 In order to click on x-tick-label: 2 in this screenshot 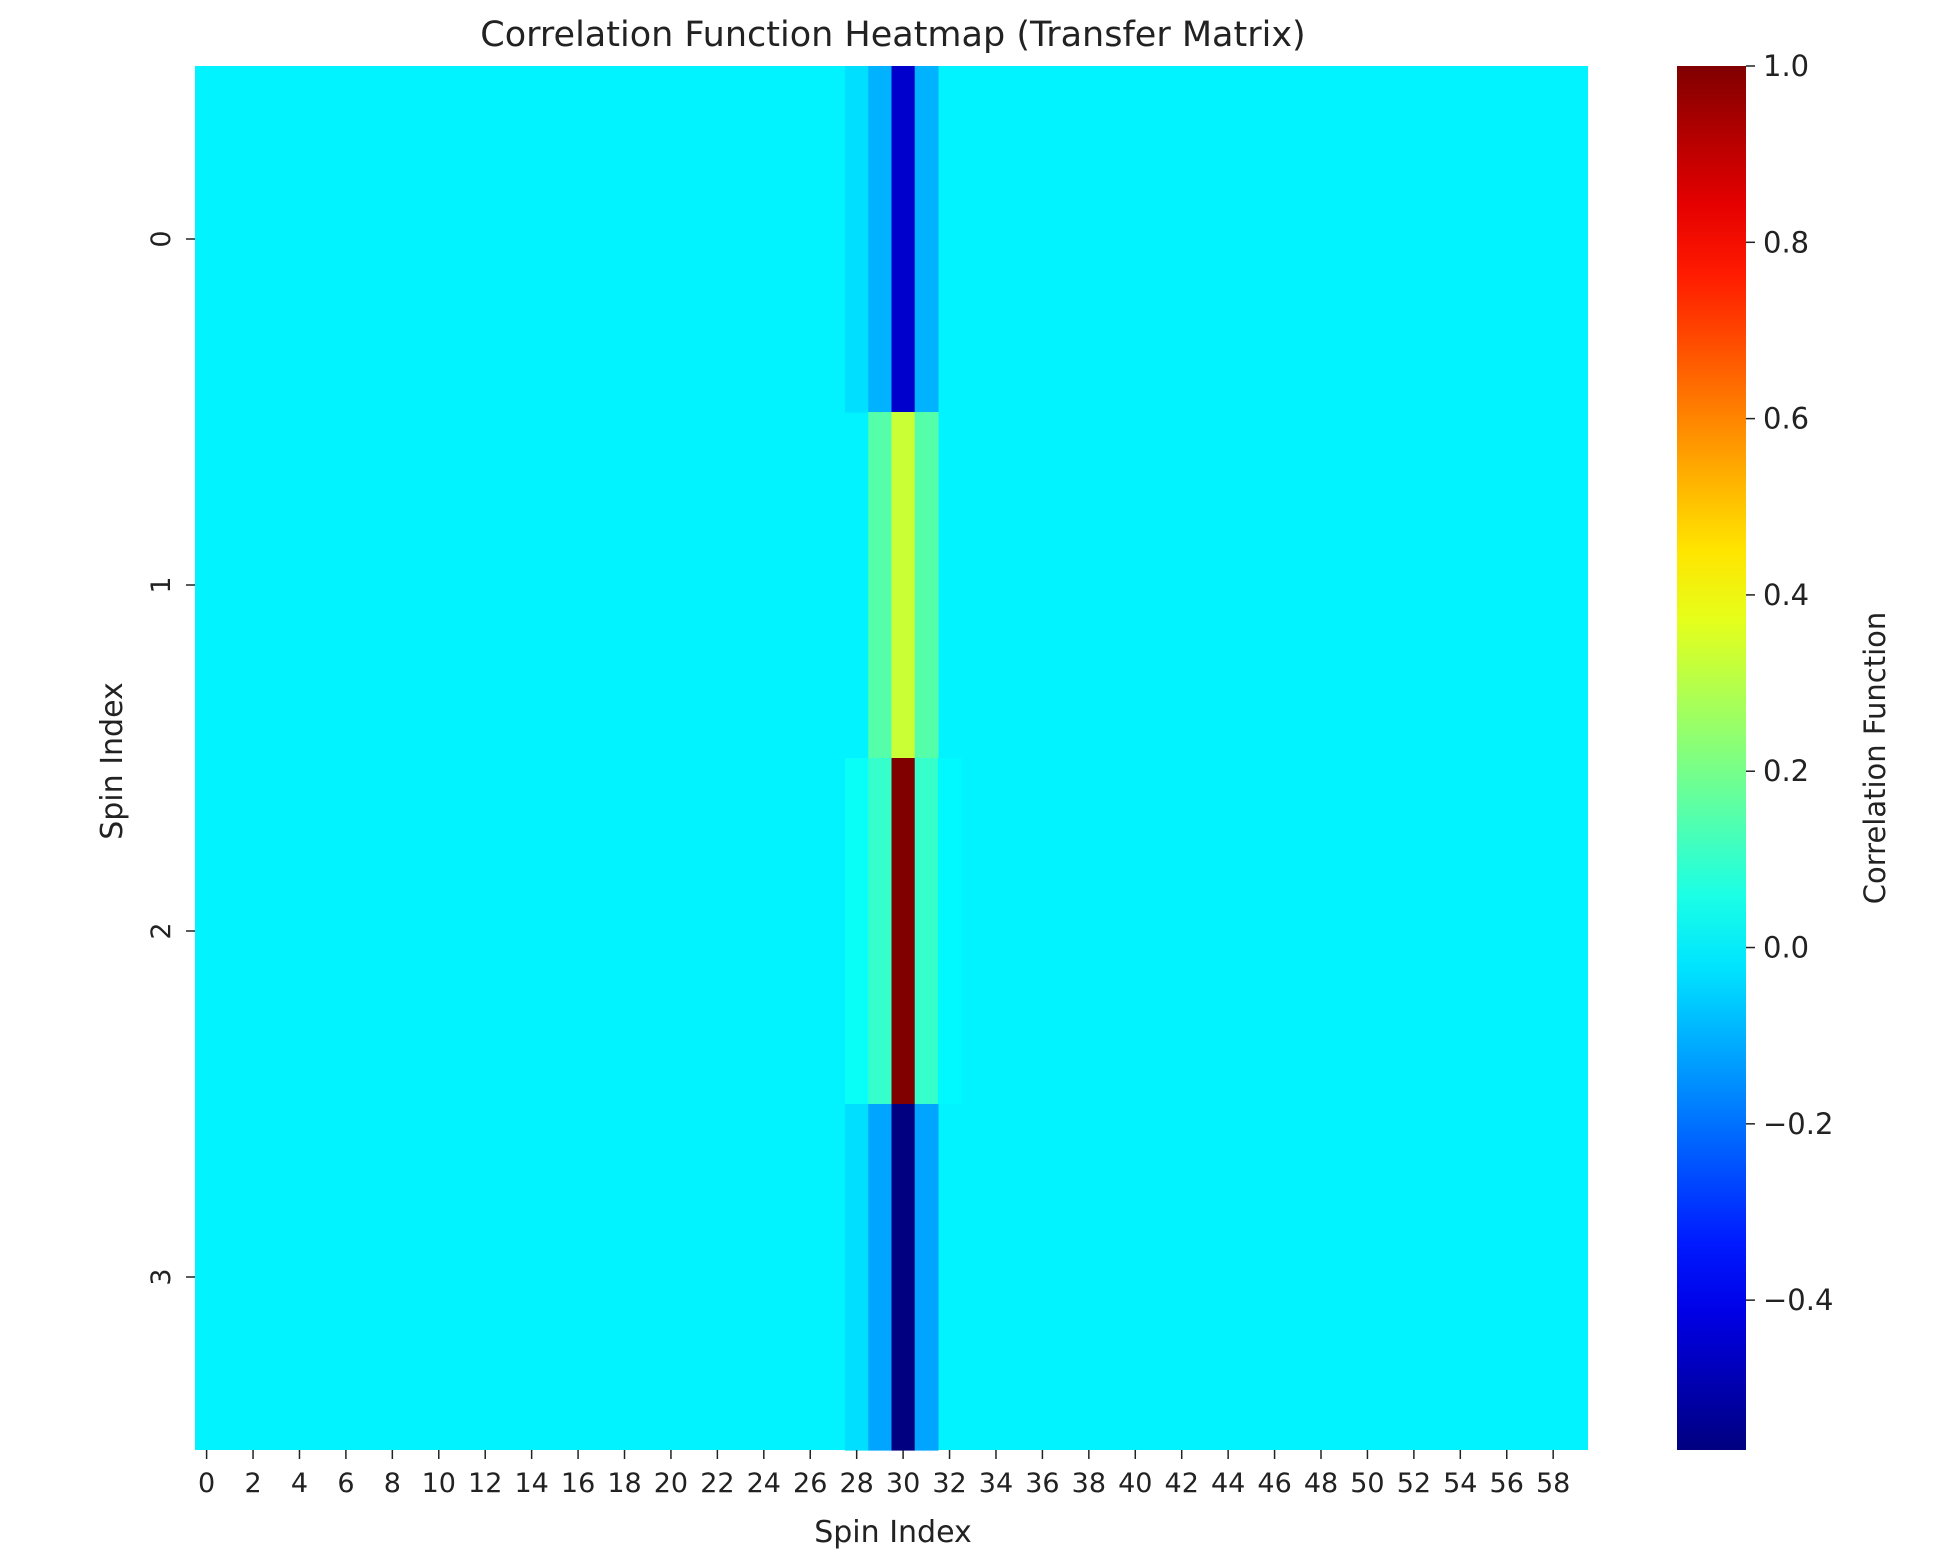, I will do `click(252, 1483)`.